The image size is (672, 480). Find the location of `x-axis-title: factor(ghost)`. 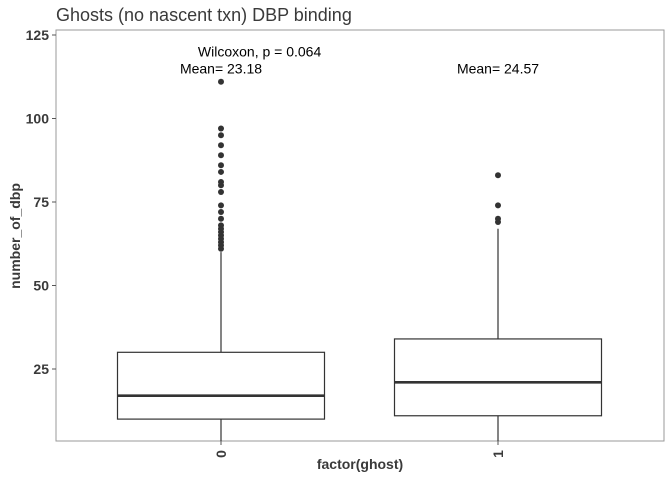

x-axis-title: factor(ghost) is located at coordinates (360, 464).